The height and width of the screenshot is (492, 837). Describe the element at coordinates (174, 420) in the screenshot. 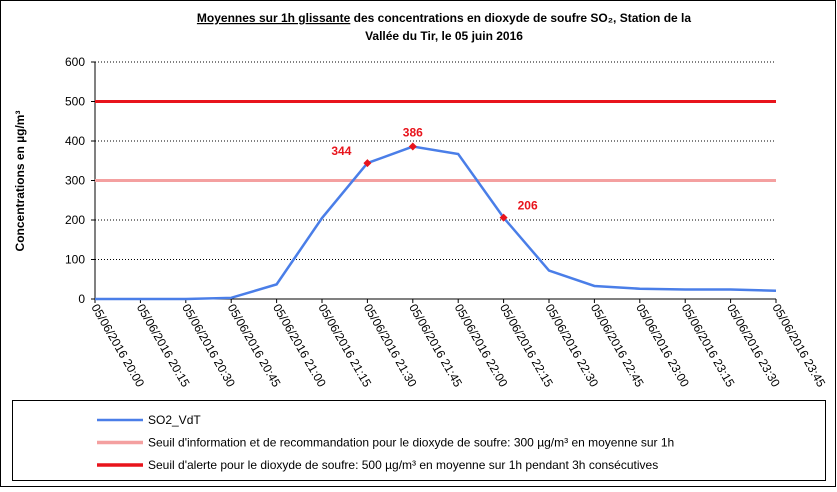

I see `legend-label: SO2_VdT` at that location.